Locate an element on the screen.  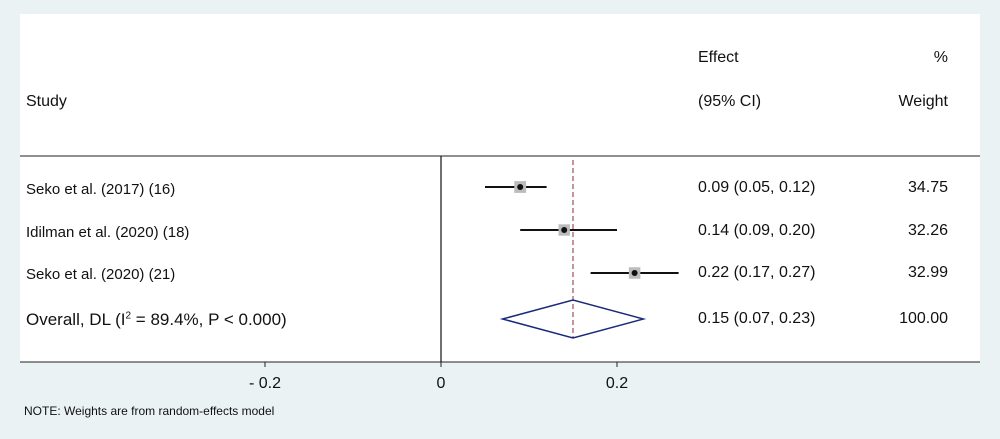
study-header: Study is located at coordinates (46, 101).